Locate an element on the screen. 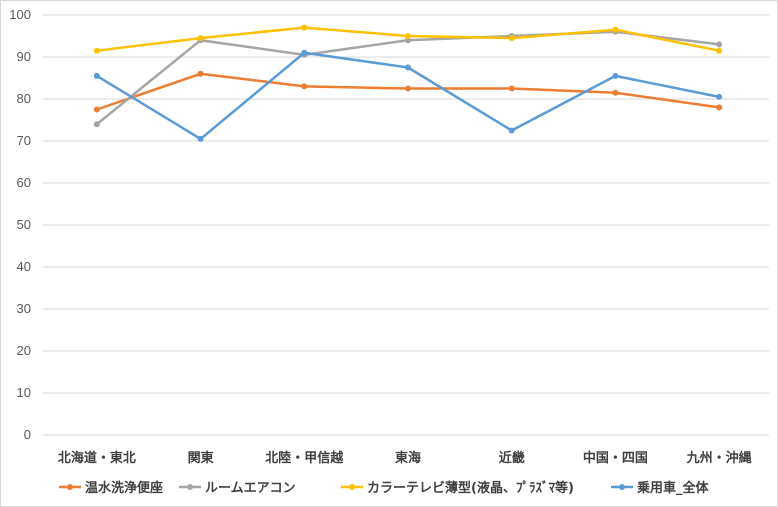 The height and width of the screenshot is (507, 778). legend-label: カラーテレビ薄型(液晶、ﾌﾟﾗｽﾞﾏ等) is located at coordinates (470, 488).